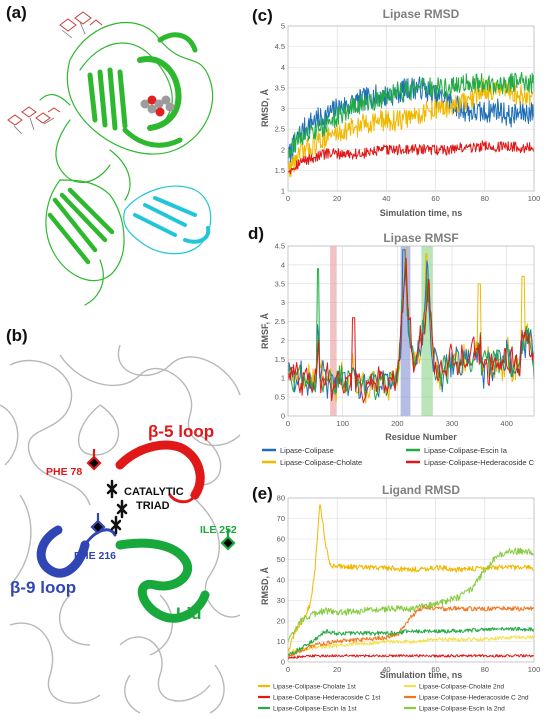 This screenshot has height=719, width=550. I want to click on ile252-label: ILE 252, so click(218, 530).